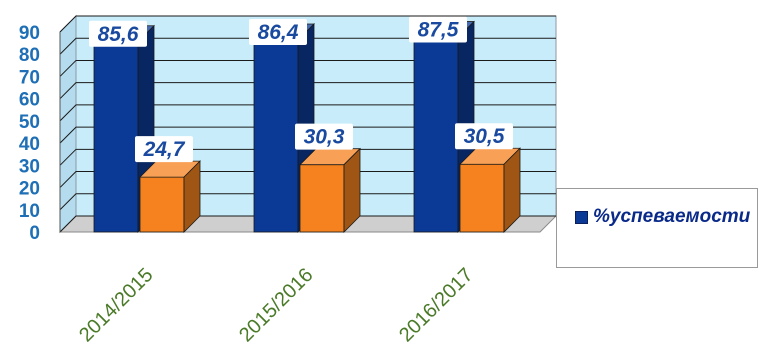  I want to click on legend: %успеваемости, so click(657, 228).